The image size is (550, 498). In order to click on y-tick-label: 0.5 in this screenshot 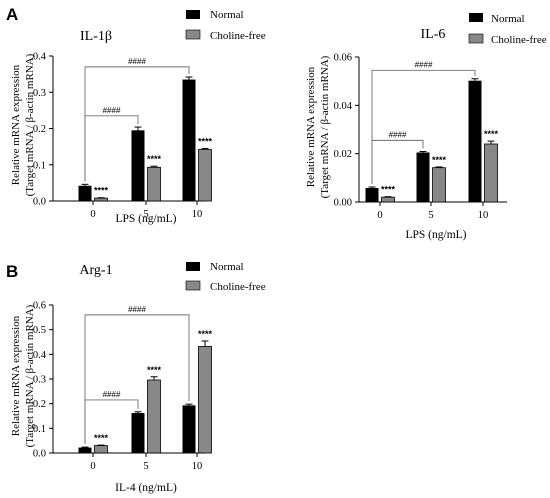, I will do `click(39, 330)`.